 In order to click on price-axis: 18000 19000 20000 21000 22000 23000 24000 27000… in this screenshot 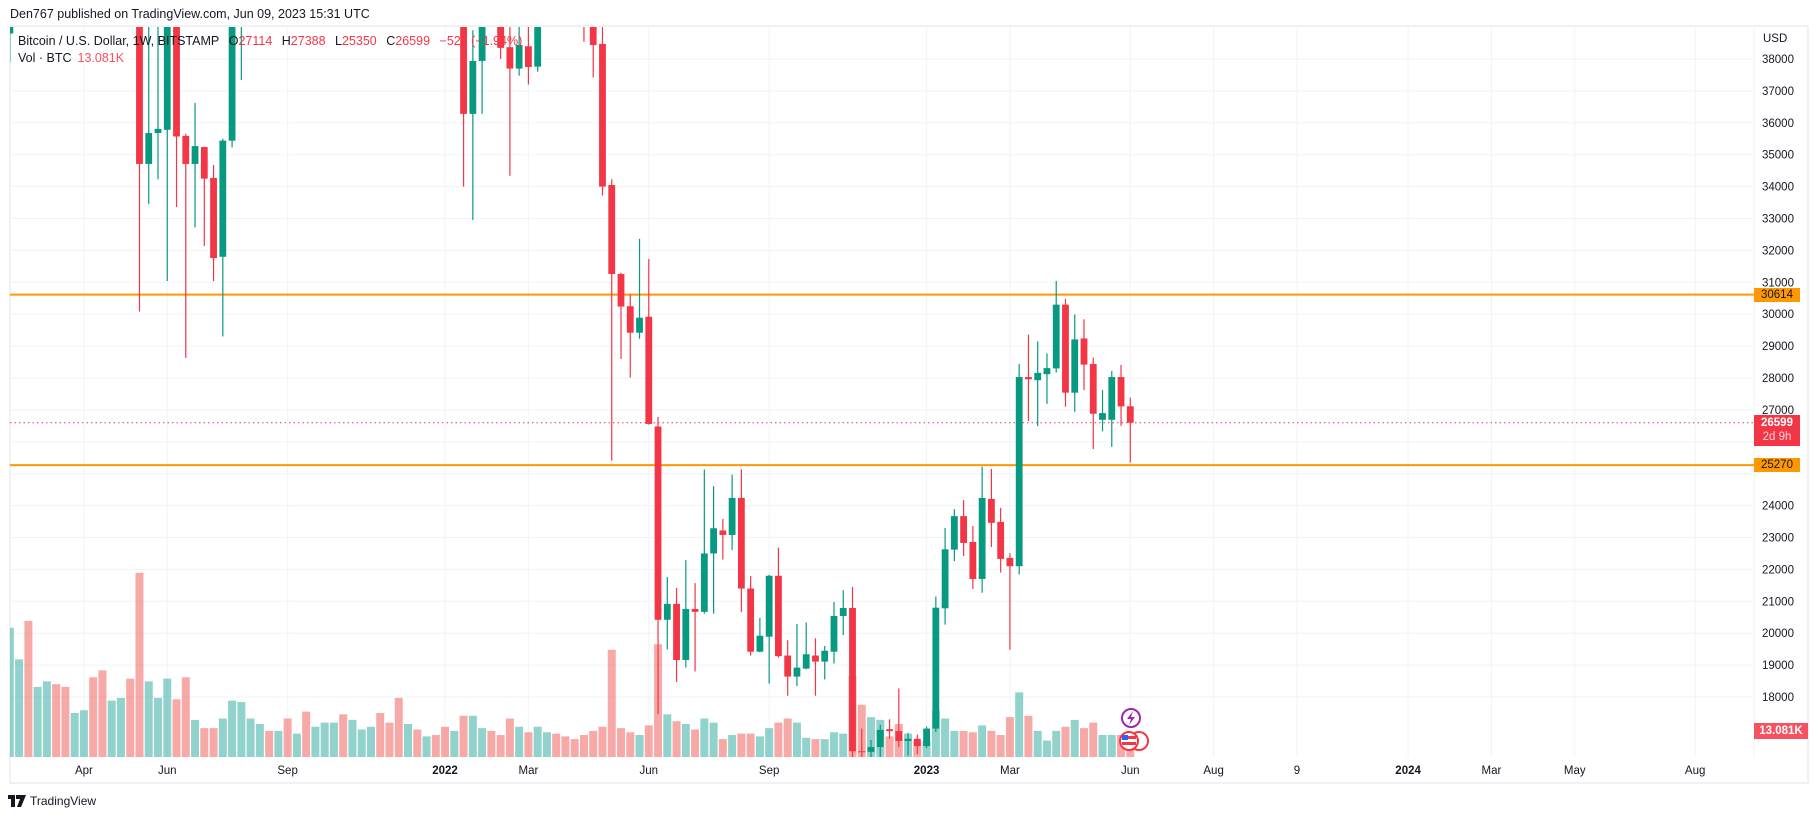, I will do `click(1778, 379)`.